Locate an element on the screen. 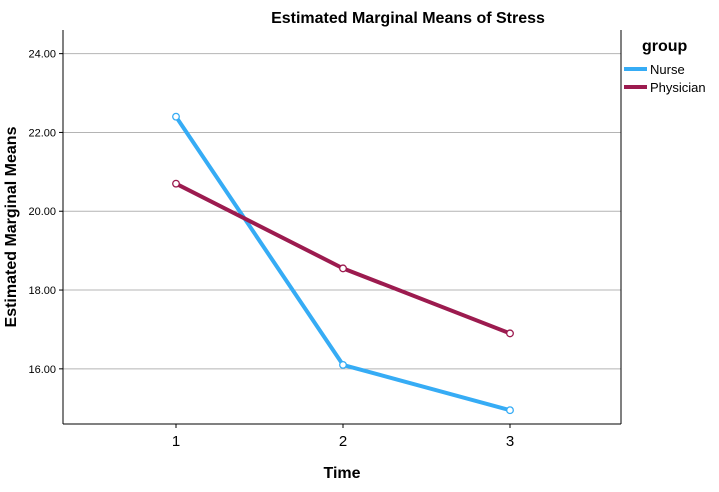  x-tick-label: 2 is located at coordinates (343, 441).